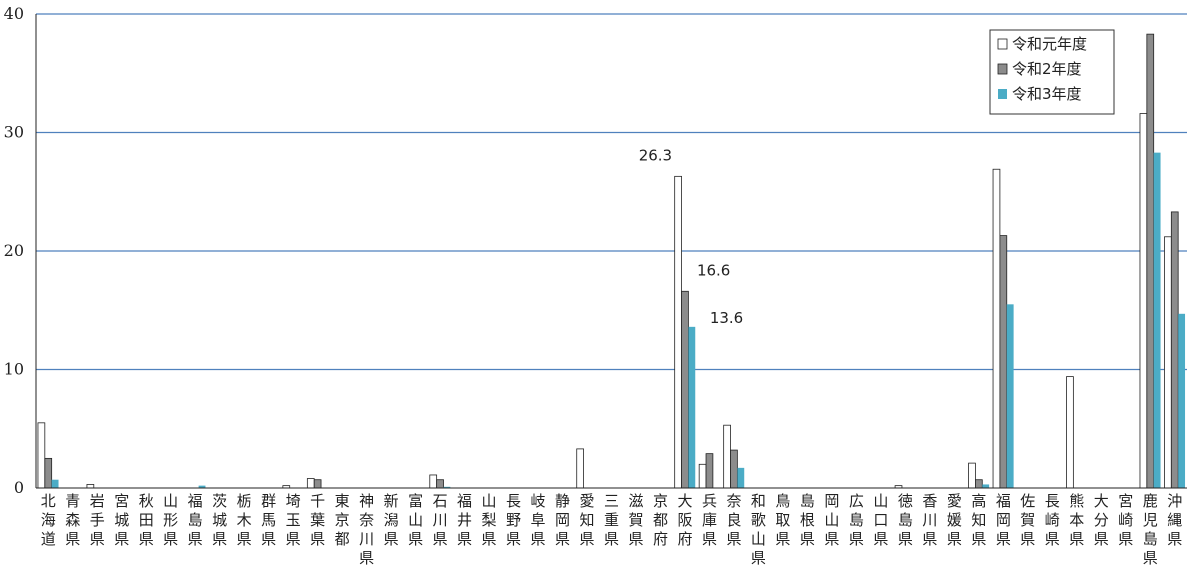  I want to click on x-tick-label: 鹿児島県, so click(1150, 529).